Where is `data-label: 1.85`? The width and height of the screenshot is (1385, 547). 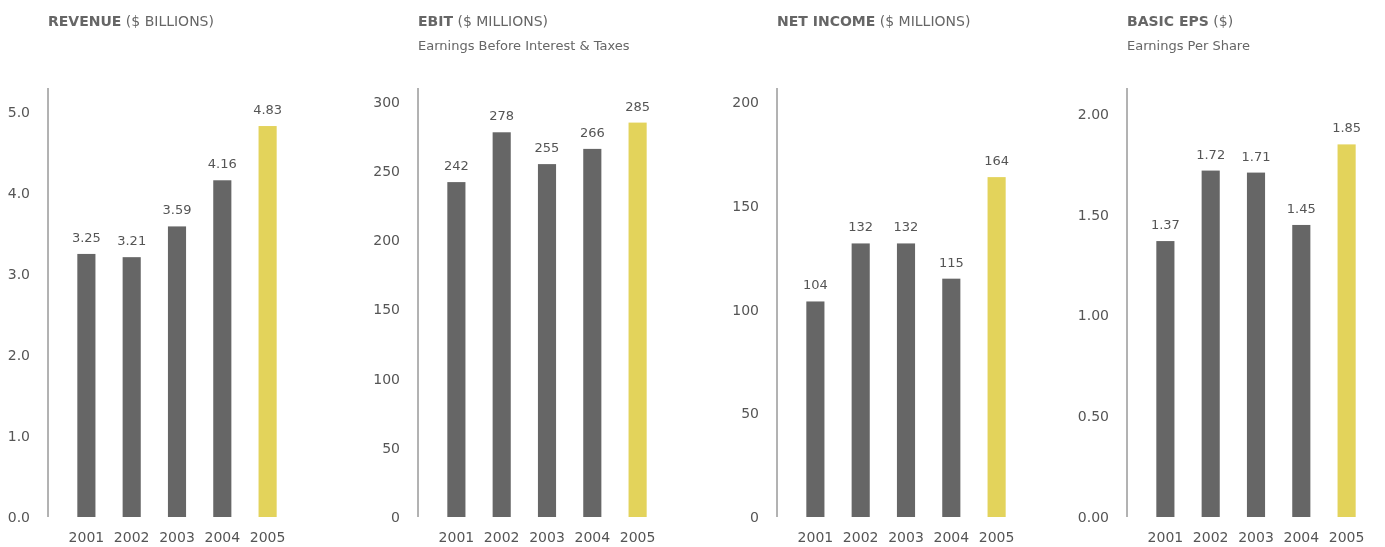
data-label: 1.85 is located at coordinates (1347, 128).